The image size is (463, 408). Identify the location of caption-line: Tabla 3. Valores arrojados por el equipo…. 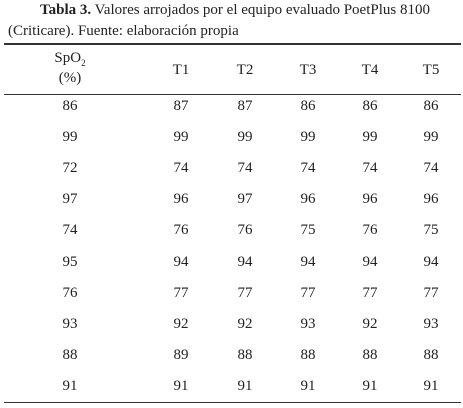
(235, 10).